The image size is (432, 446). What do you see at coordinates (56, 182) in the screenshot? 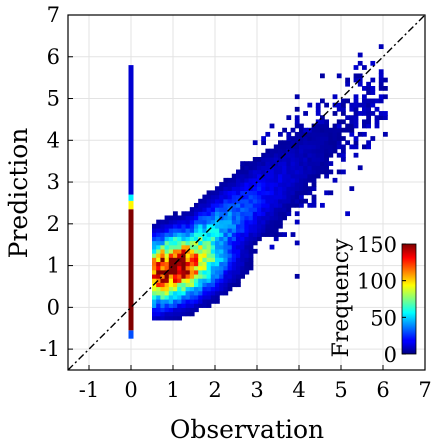
I see `y-axis-ticks: -1 0 1 2 3 4 5 6 7` at bounding box center [56, 182].